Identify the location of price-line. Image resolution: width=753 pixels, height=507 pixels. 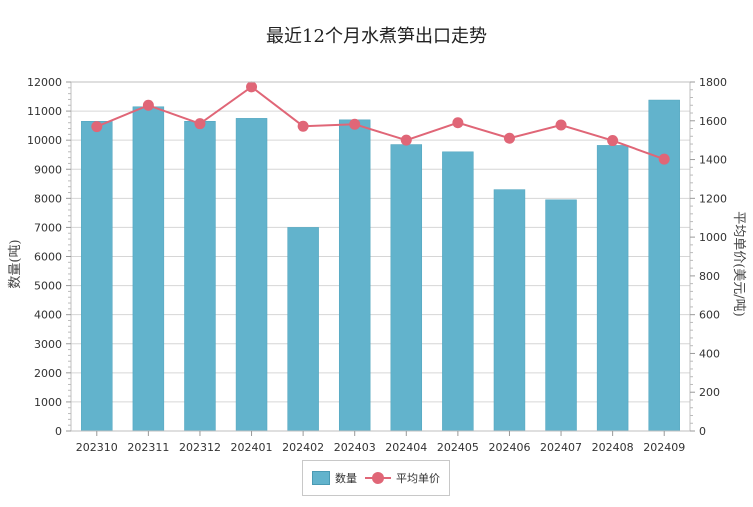
(380, 123).